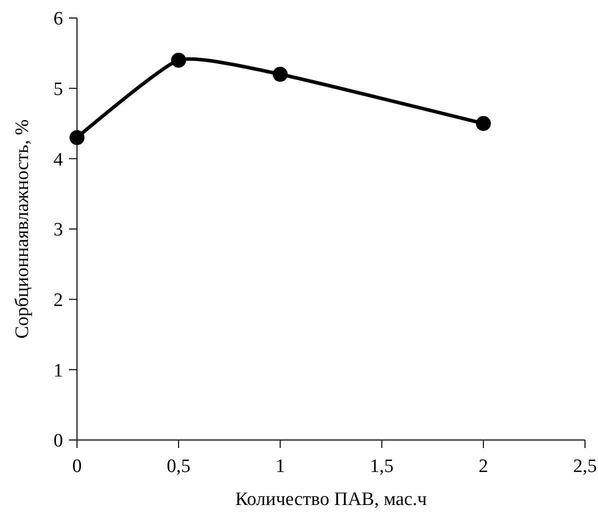  Describe the element at coordinates (59, 159) in the screenshot. I see `y-tick-label: 4` at that location.